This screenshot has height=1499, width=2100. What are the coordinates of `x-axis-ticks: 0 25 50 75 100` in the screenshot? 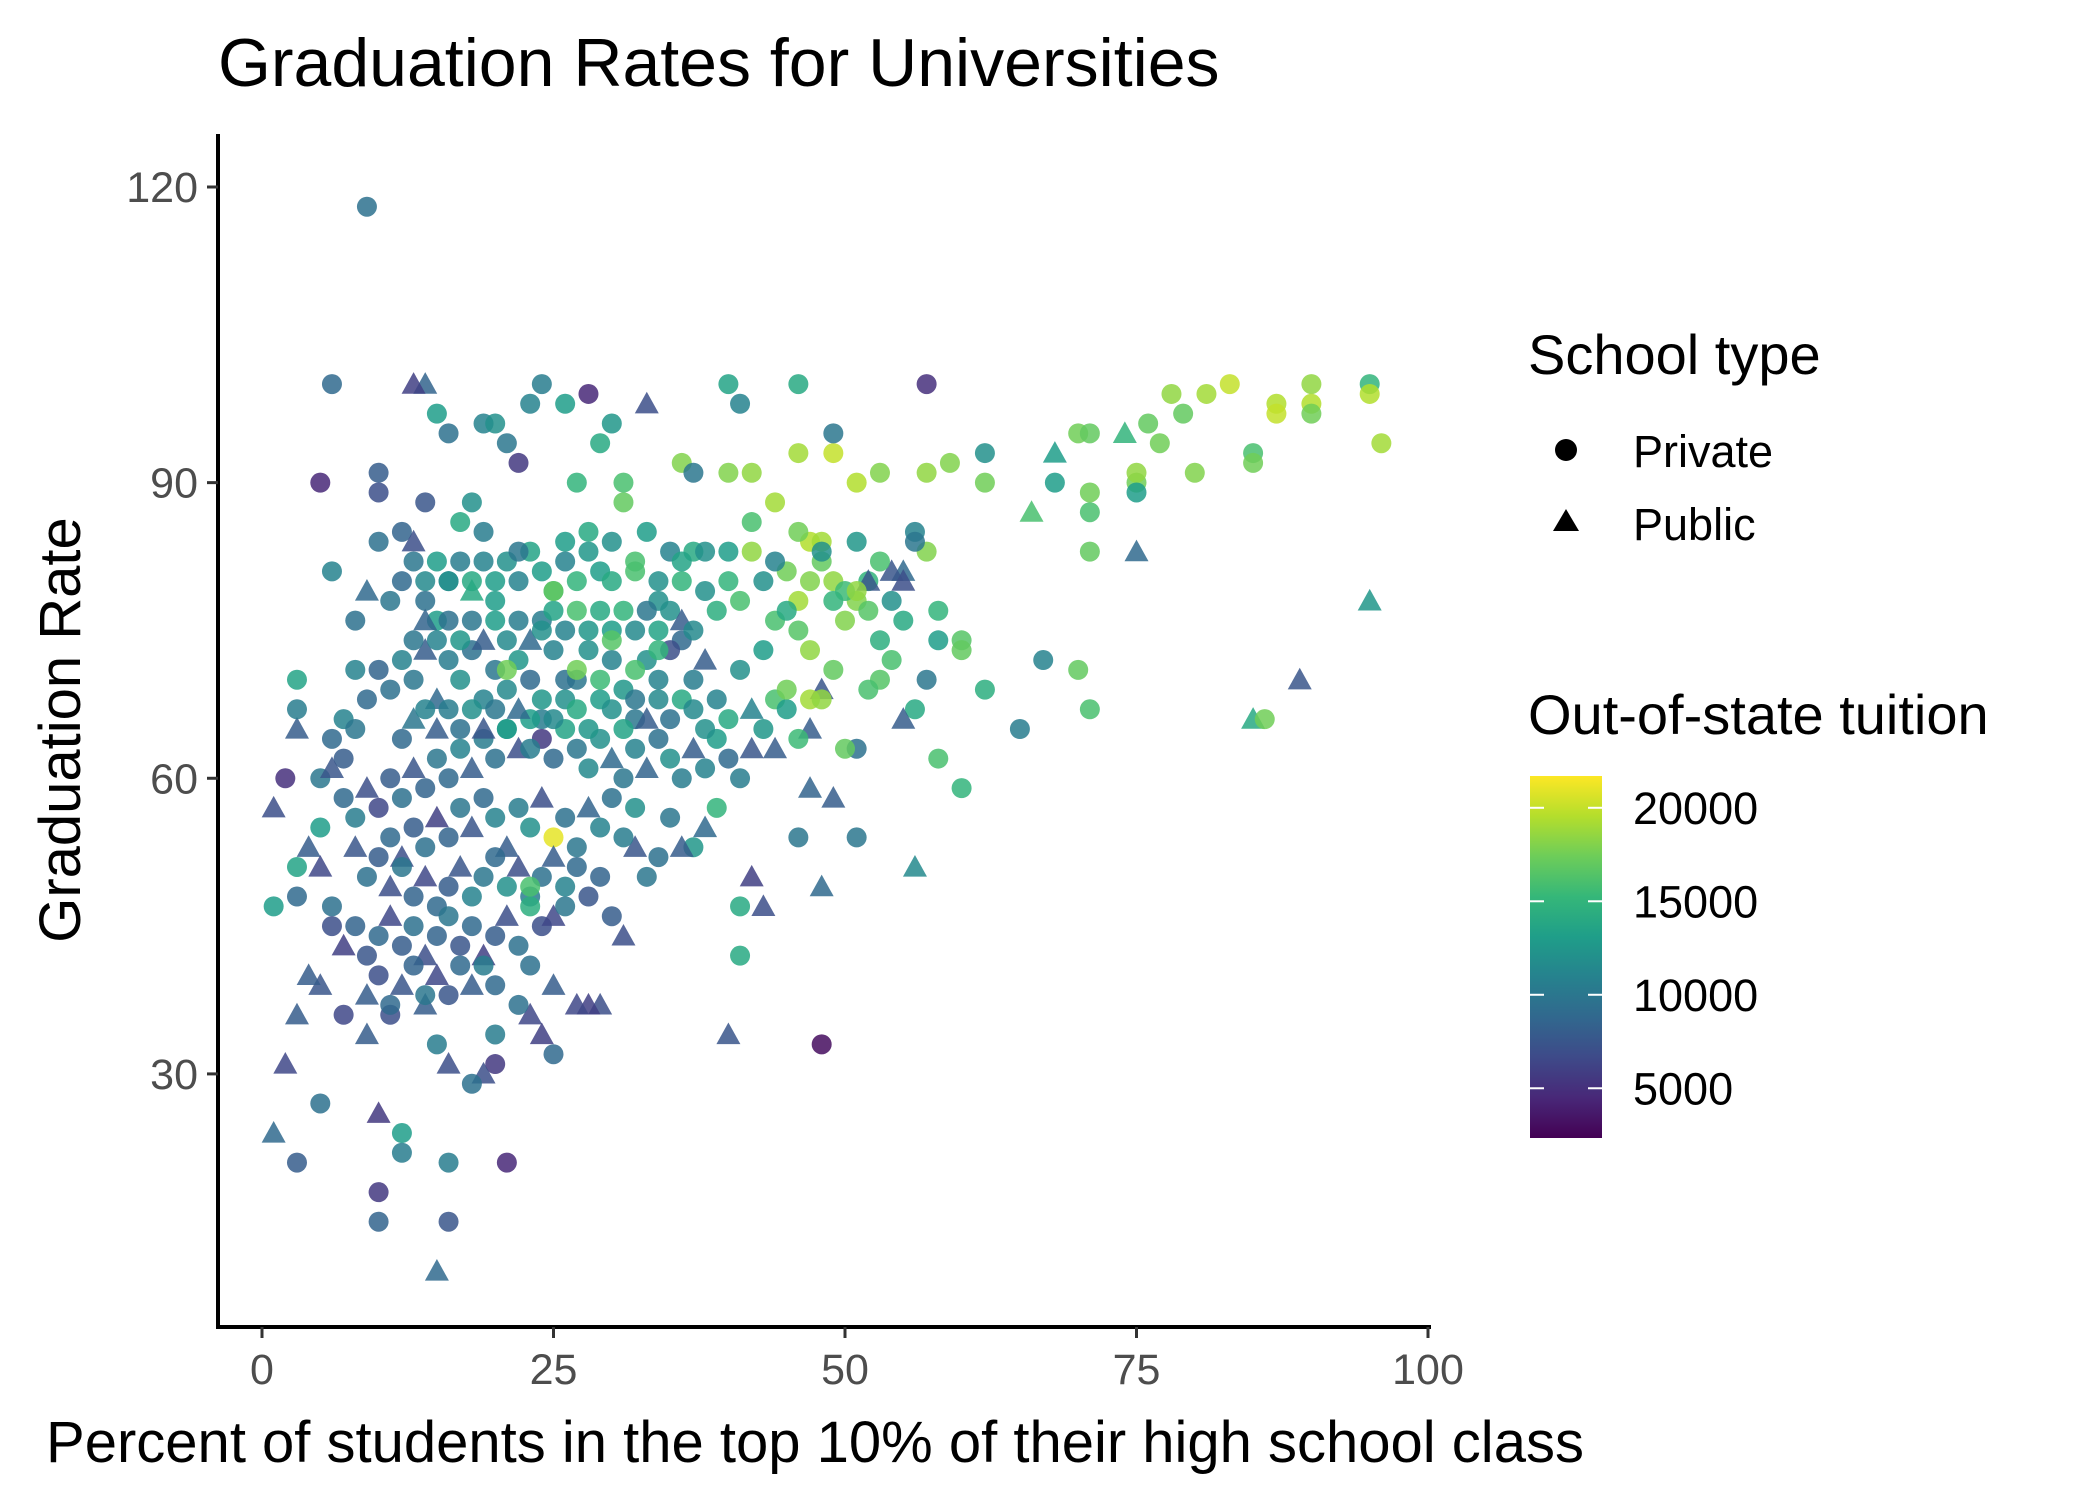 It's located at (857, 1360).